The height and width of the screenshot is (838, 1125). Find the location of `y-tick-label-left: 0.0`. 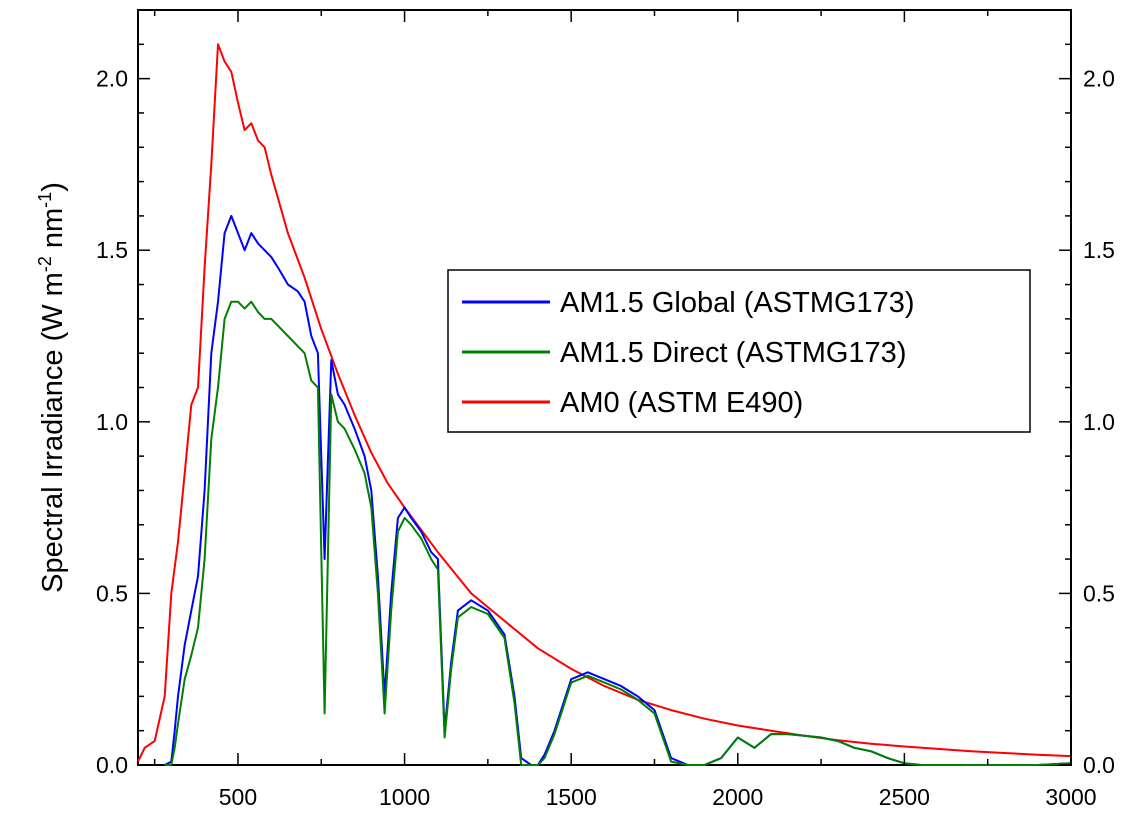

y-tick-label-left: 0.0 is located at coordinates (112, 765).